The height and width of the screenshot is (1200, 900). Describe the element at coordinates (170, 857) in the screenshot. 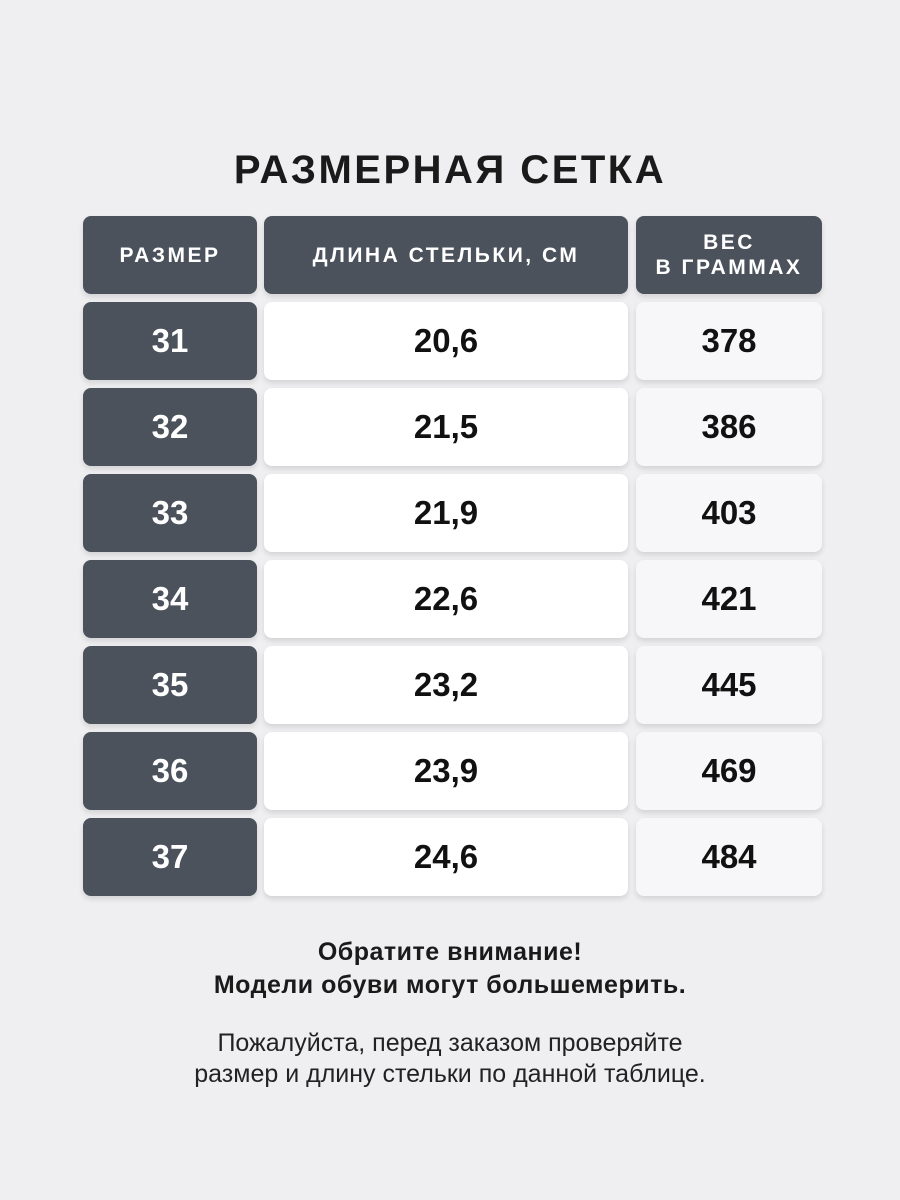

I see `cell-size: 37` at that location.